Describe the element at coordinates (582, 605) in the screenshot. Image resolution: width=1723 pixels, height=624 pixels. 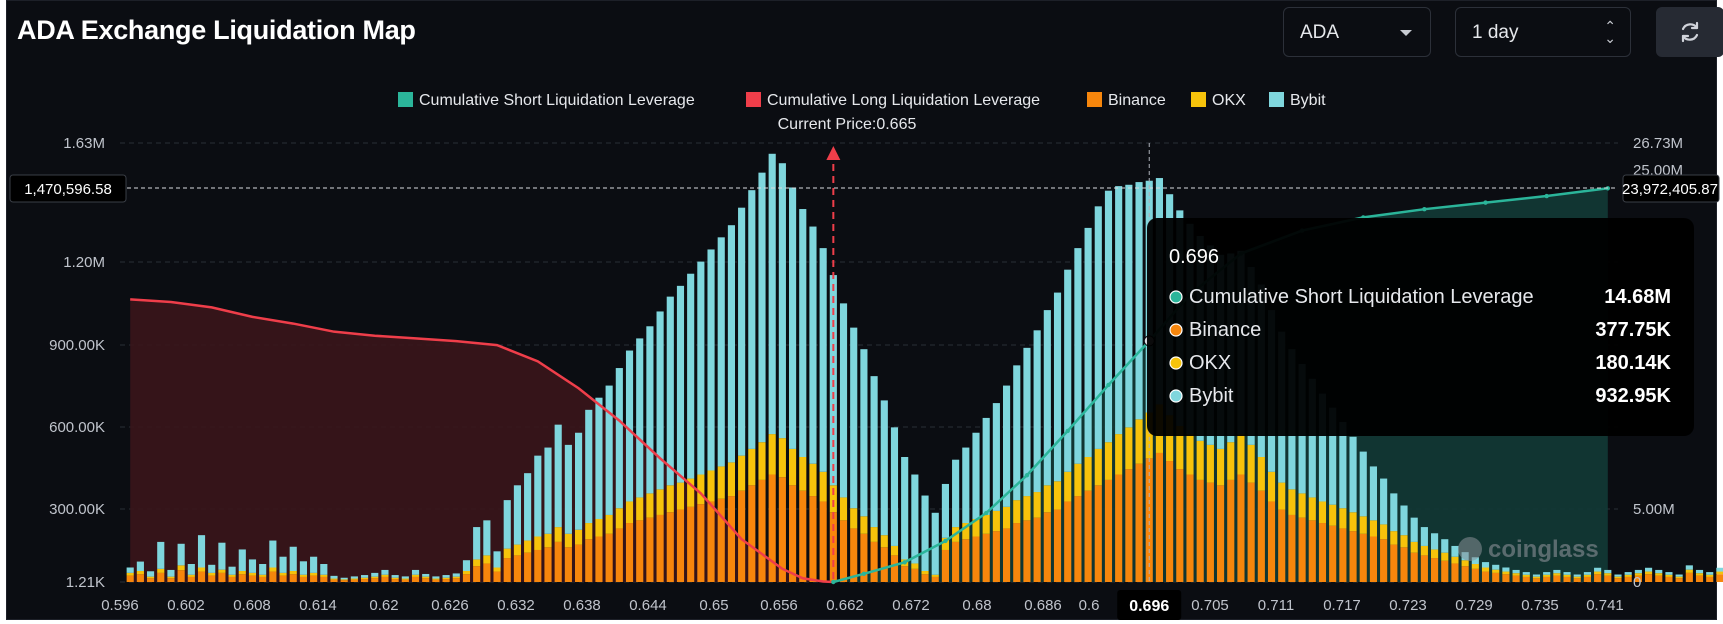
I see `x-tick-label: 0.638` at that location.